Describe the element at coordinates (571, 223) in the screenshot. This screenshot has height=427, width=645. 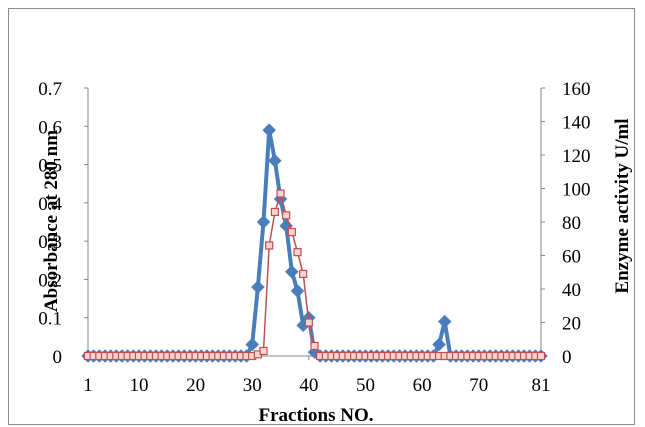
I see `right-y-tick-label: 80` at that location.